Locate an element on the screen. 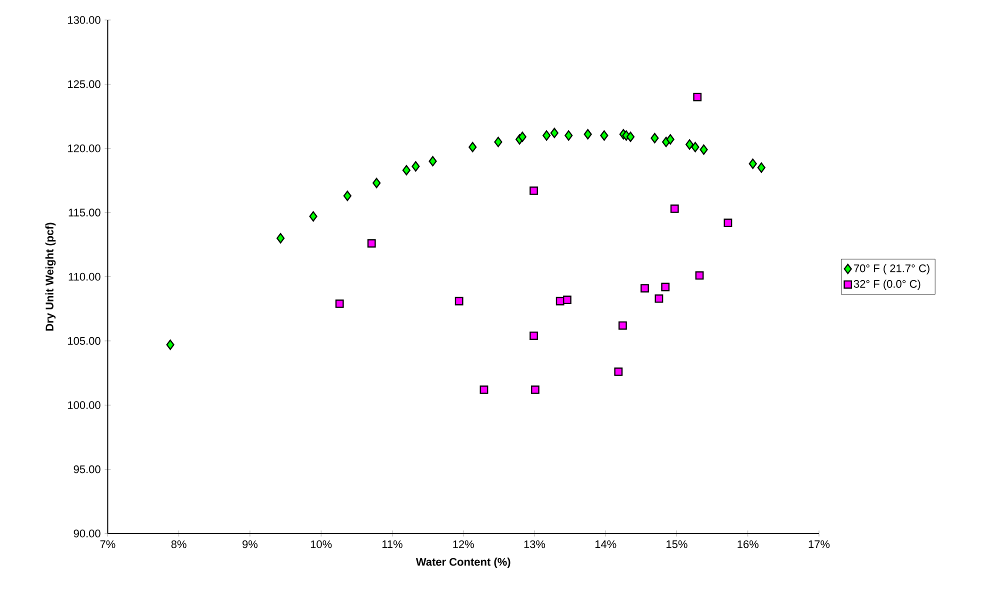  y-tick-label: 115.00 is located at coordinates (84, 212).